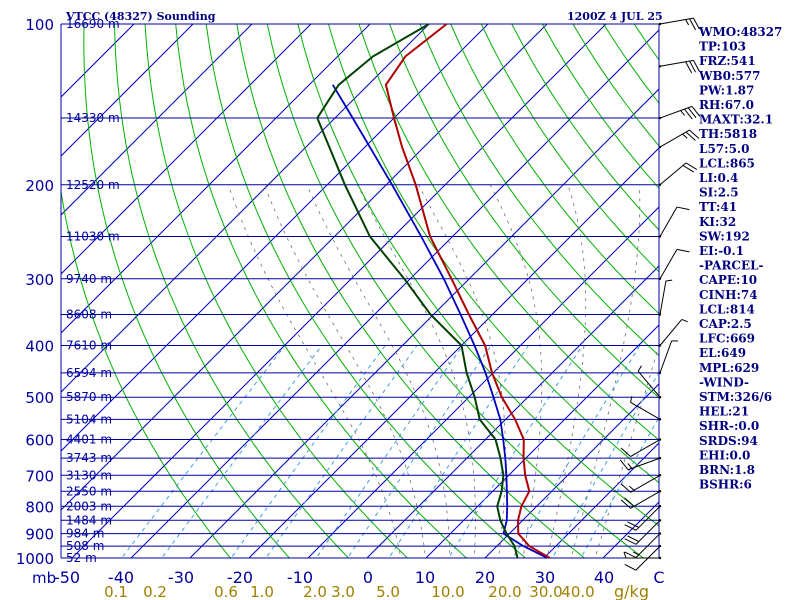 This screenshot has width=800, height=600. Describe the element at coordinates (240, 577) in the screenshot. I see `temperature-tick-label: -20` at that location.